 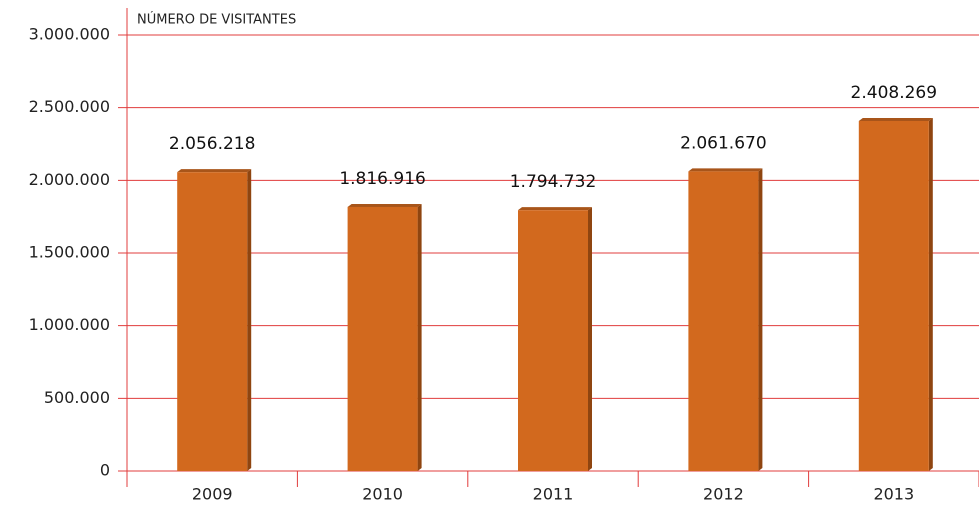 I want to click on value-label: 2.056.218, so click(x=212, y=144).